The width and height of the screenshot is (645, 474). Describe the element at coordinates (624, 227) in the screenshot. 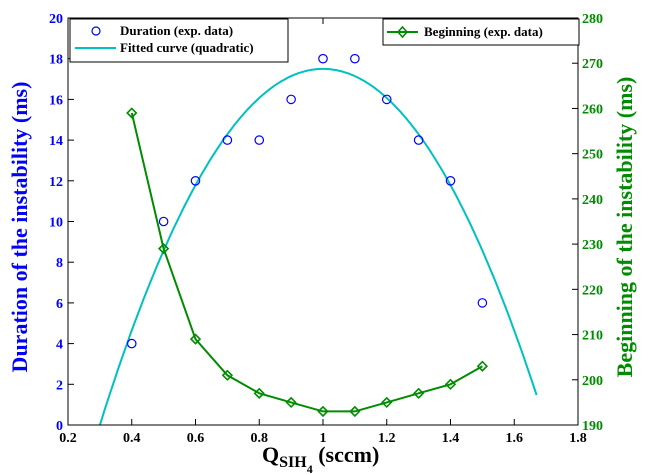

I see `y-right-axis-label: Beginning of the instability (ms)` at that location.